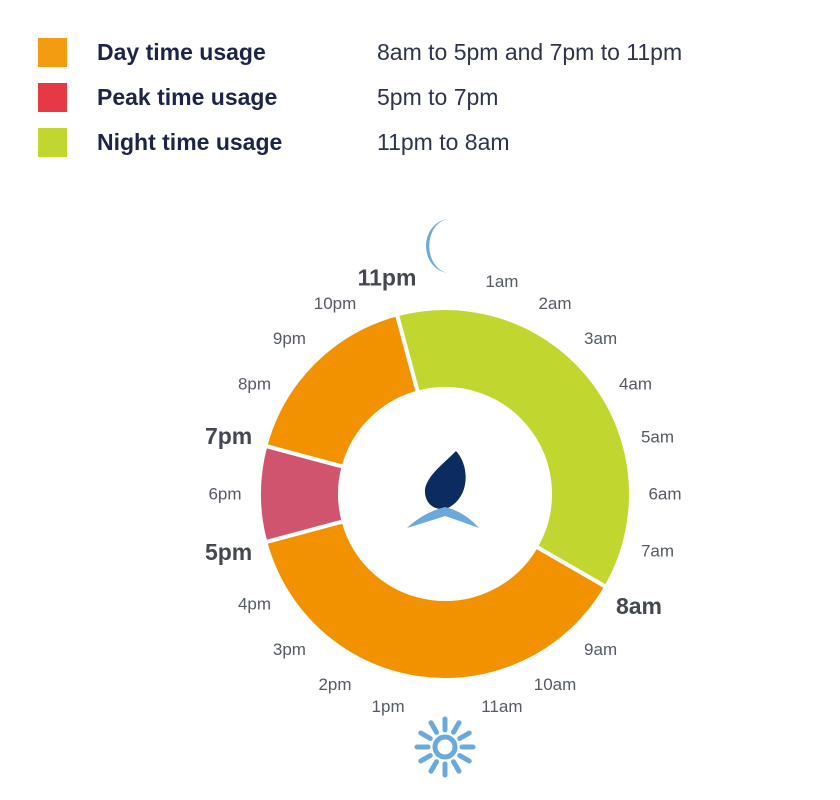  What do you see at coordinates (501, 281) in the screenshot?
I see `hour-label-1am: 1am` at bounding box center [501, 281].